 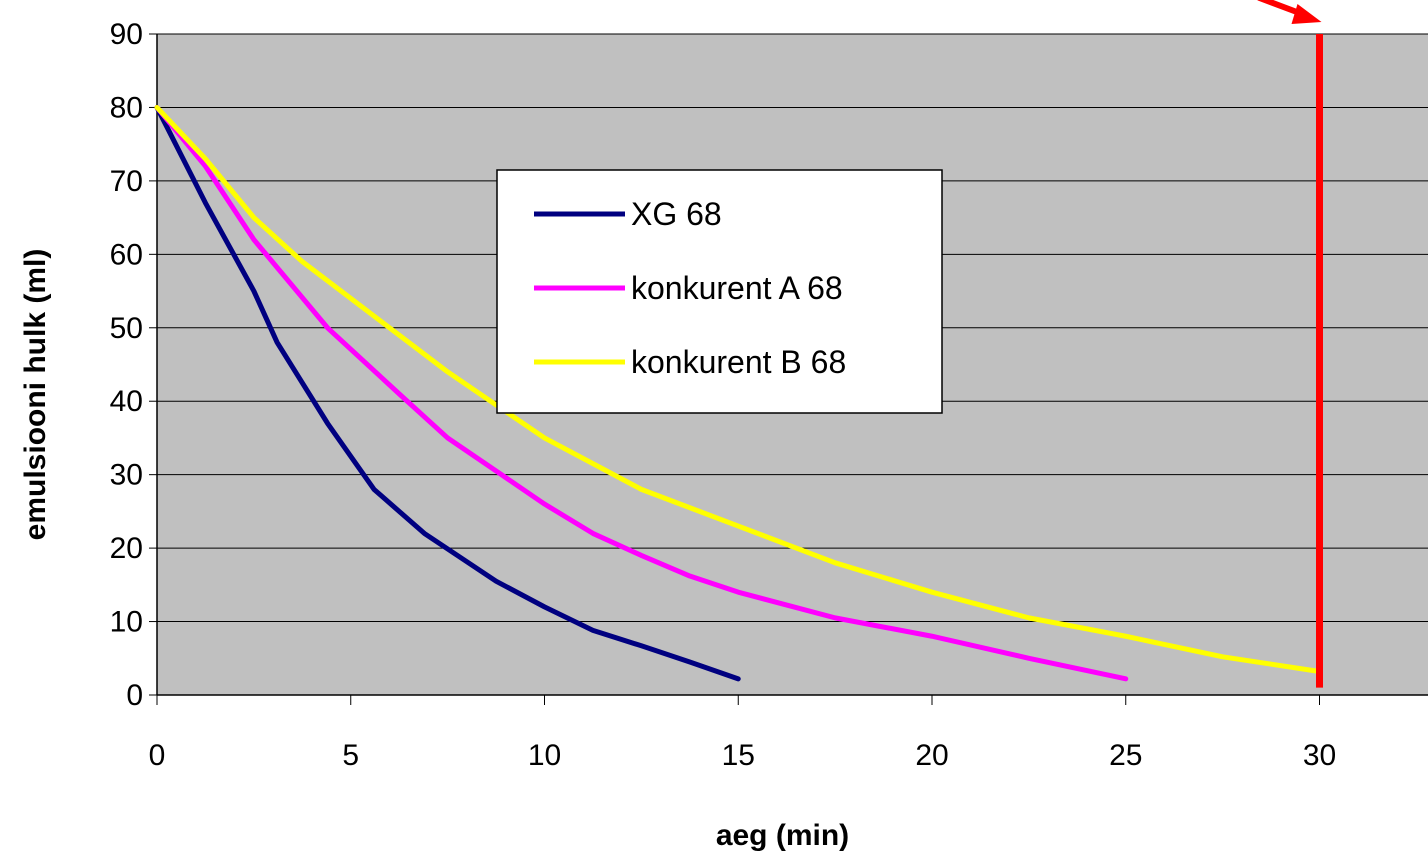 I want to click on x-axis-title: aeg (min), so click(x=782, y=835).